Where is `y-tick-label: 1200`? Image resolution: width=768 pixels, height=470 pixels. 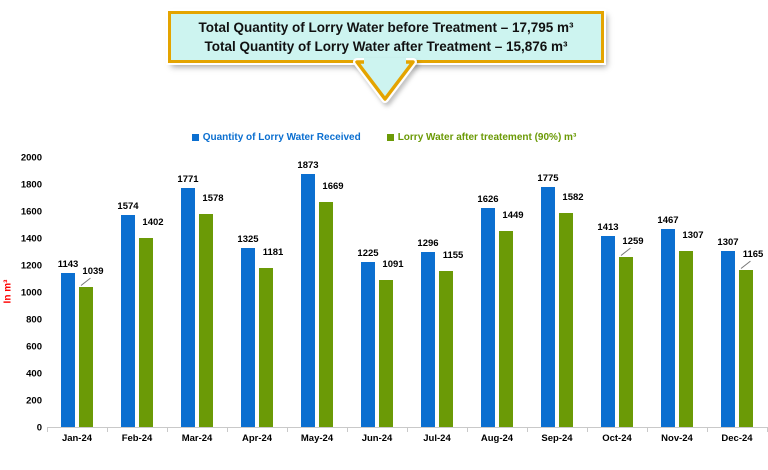
y-tick-label: 1200 is located at coordinates (31, 266).